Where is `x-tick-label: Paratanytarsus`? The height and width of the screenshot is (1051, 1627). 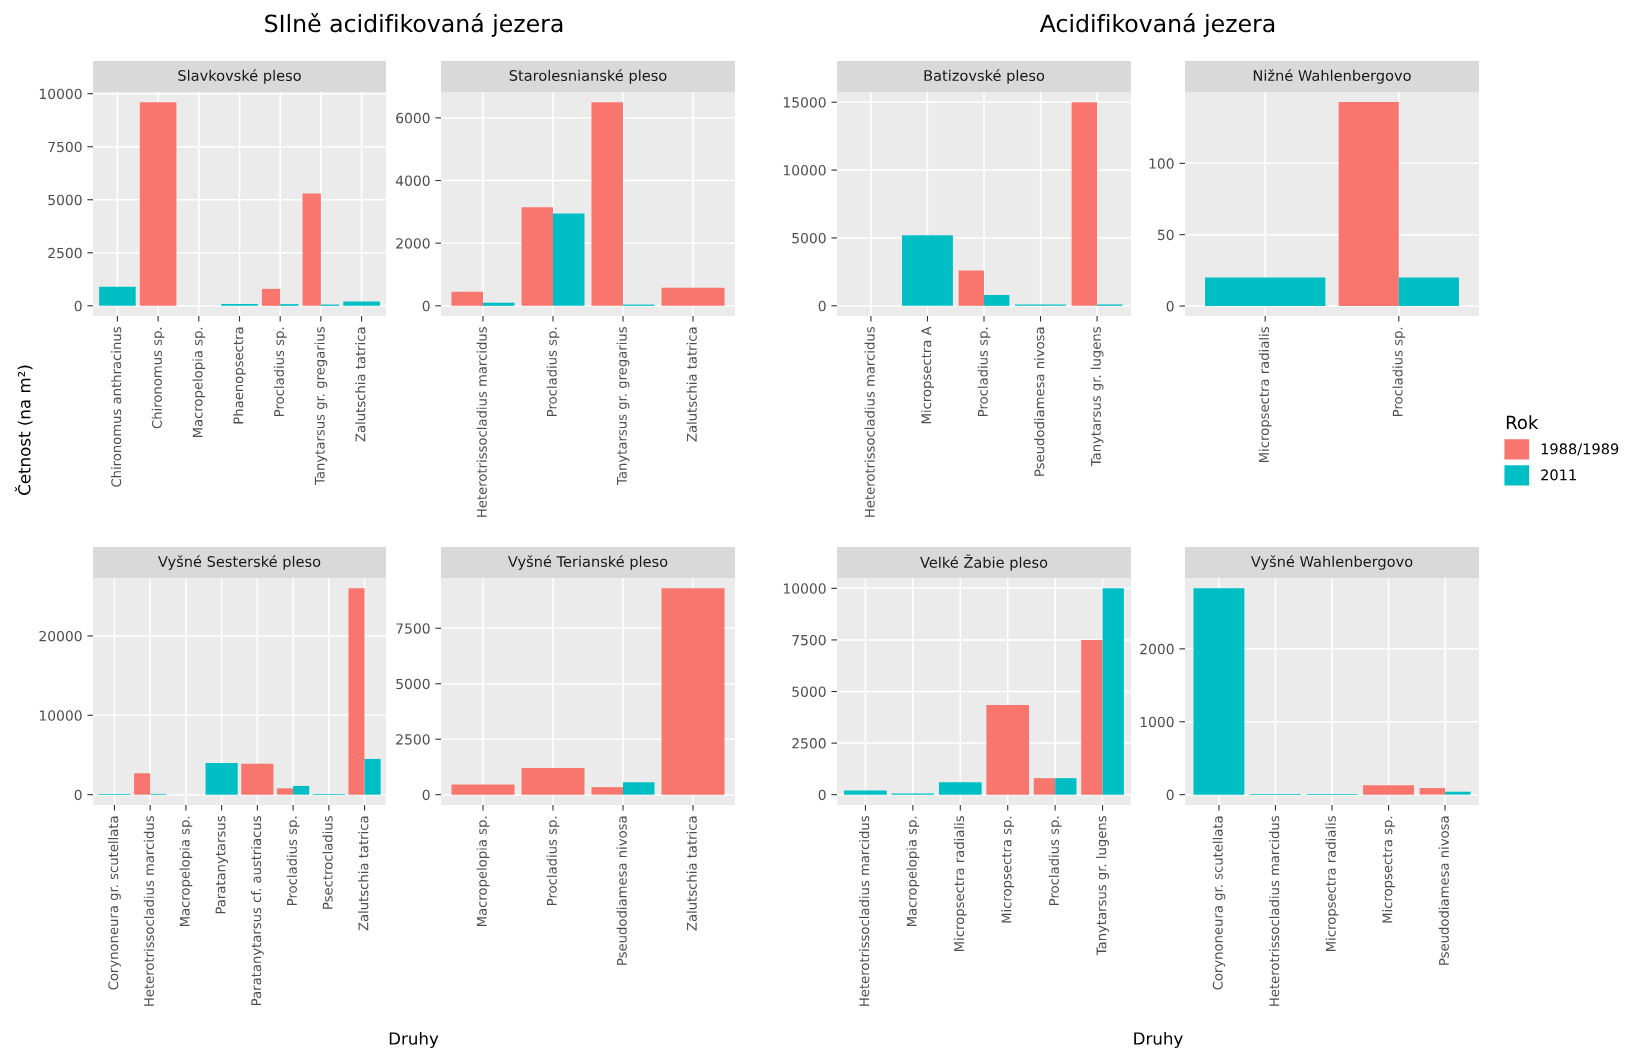
x-tick-label: Paratanytarsus is located at coordinates (222, 865).